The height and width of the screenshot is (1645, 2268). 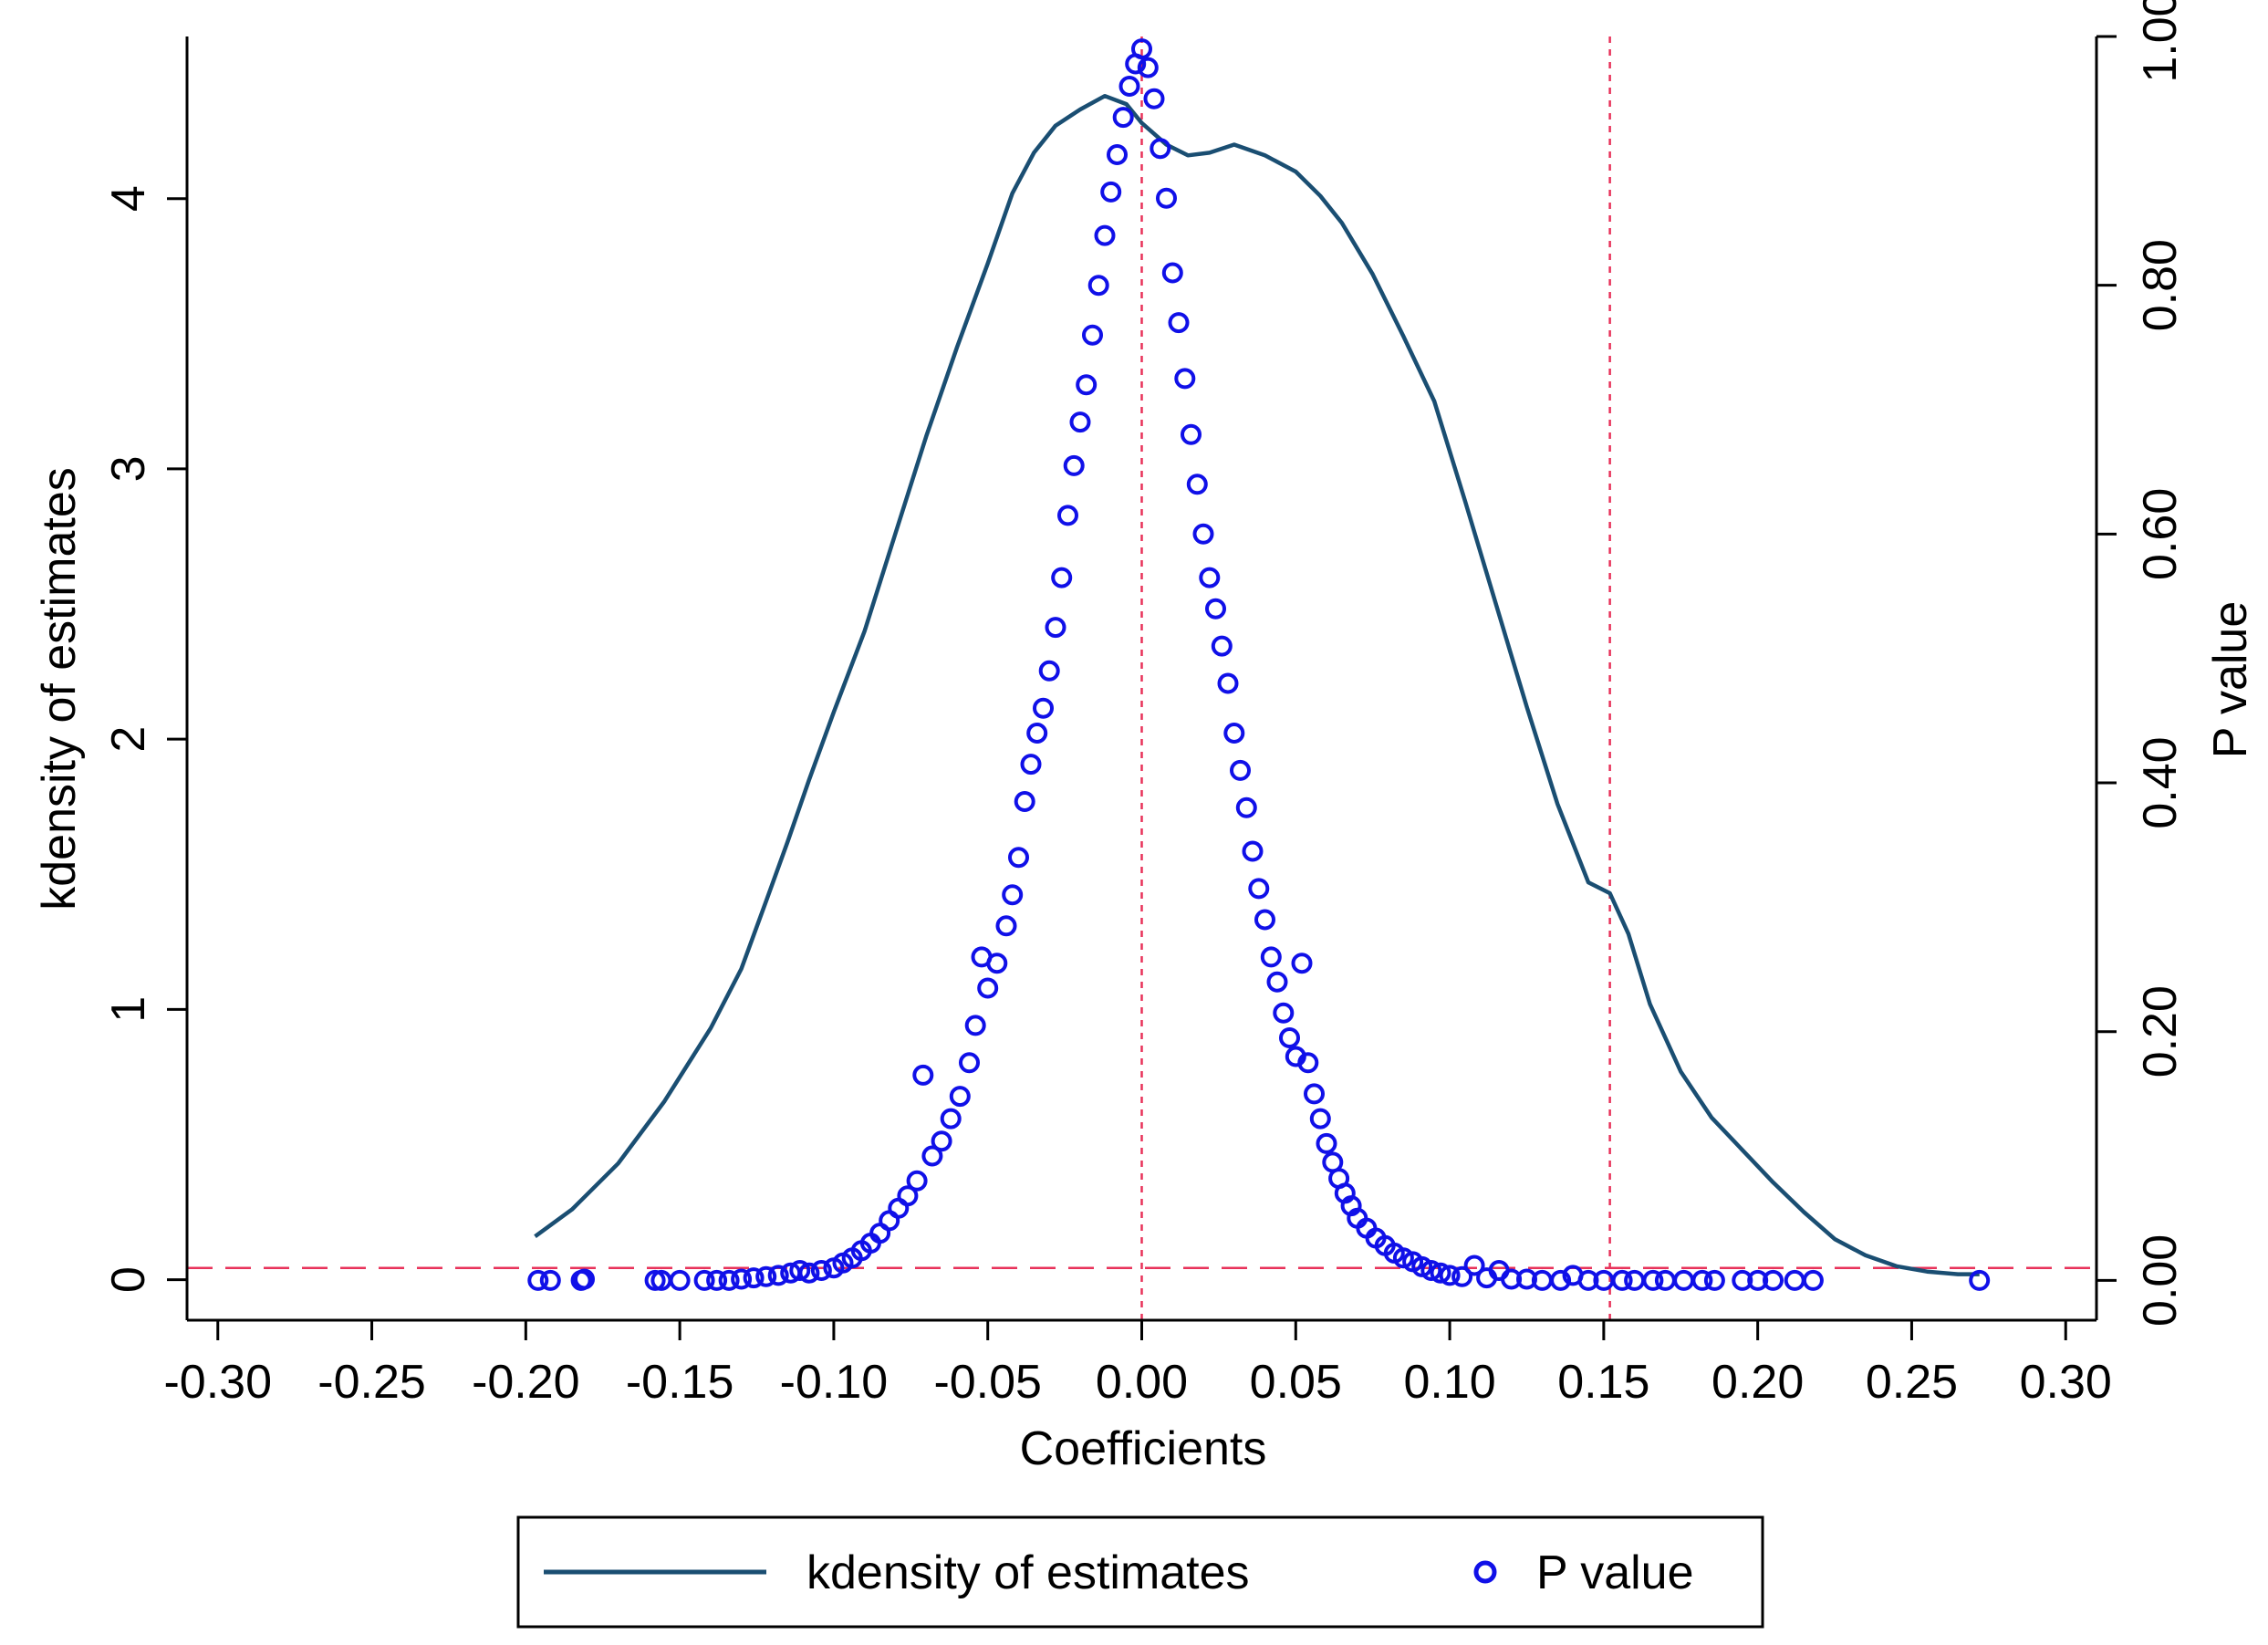 What do you see at coordinates (128, 739) in the screenshot?
I see `y-tick-label: 2` at bounding box center [128, 739].